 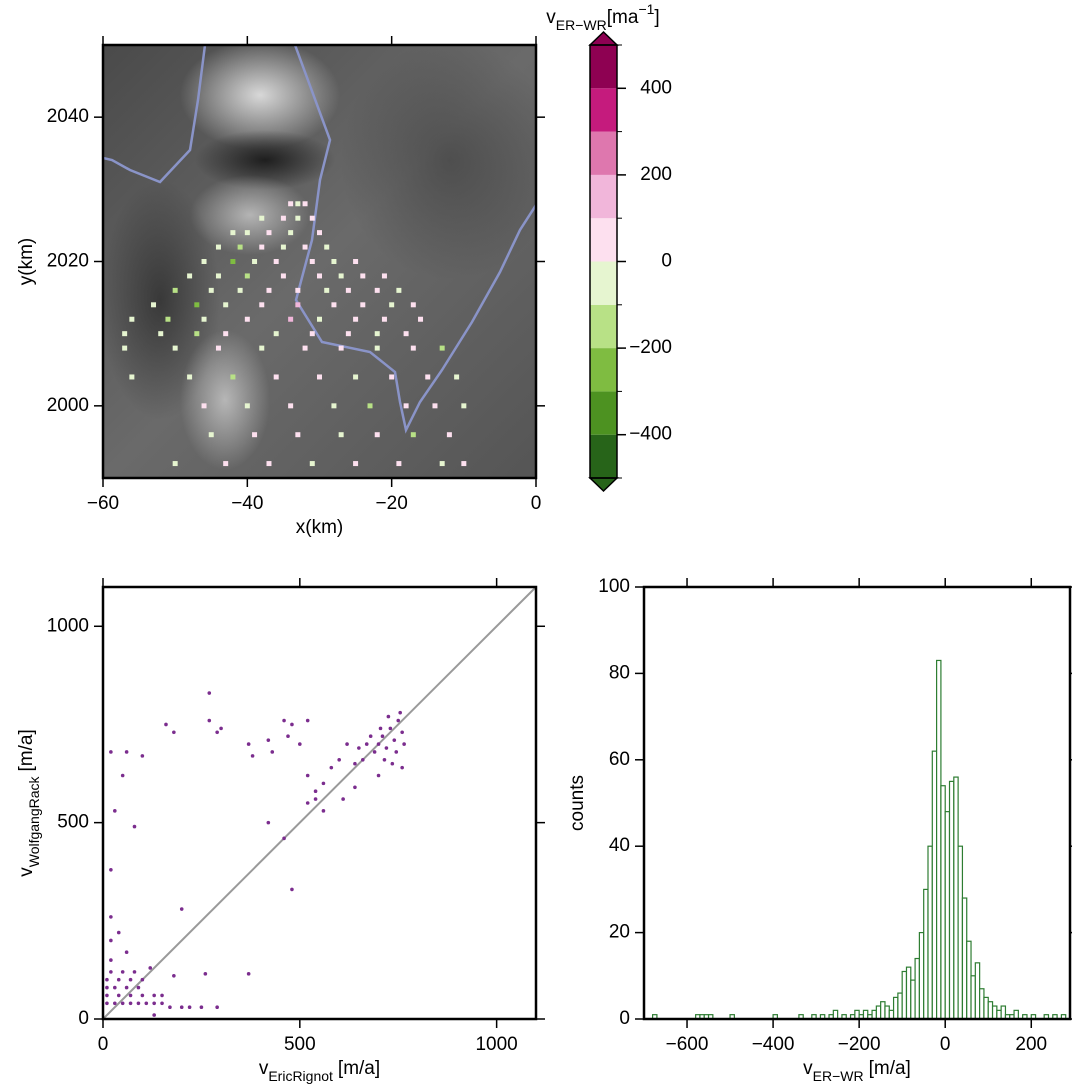 What do you see at coordinates (656, 174) in the screenshot?
I see `colorbar-tick-label: 200` at bounding box center [656, 174].